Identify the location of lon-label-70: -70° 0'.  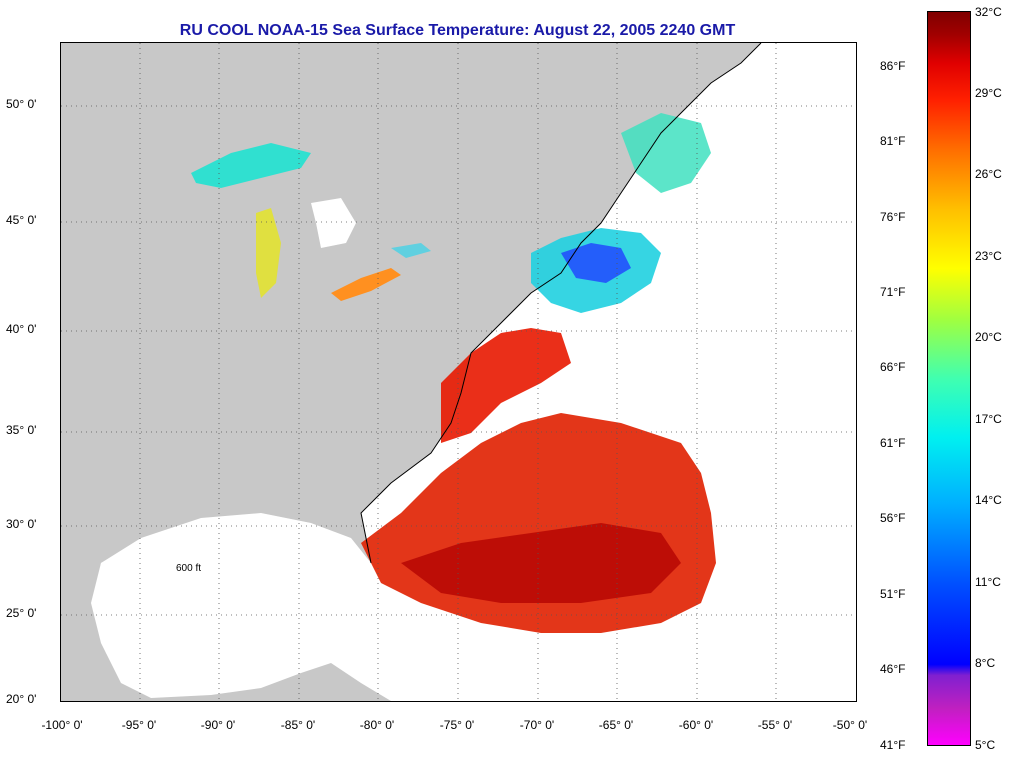
(537, 725).